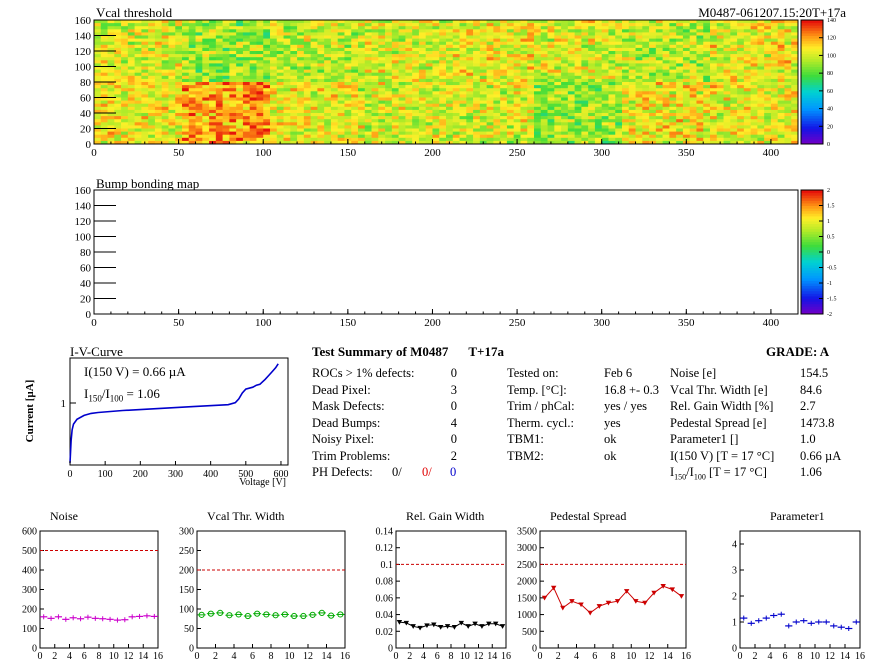  I want to click on summary-value: 1473.8, so click(817, 422).